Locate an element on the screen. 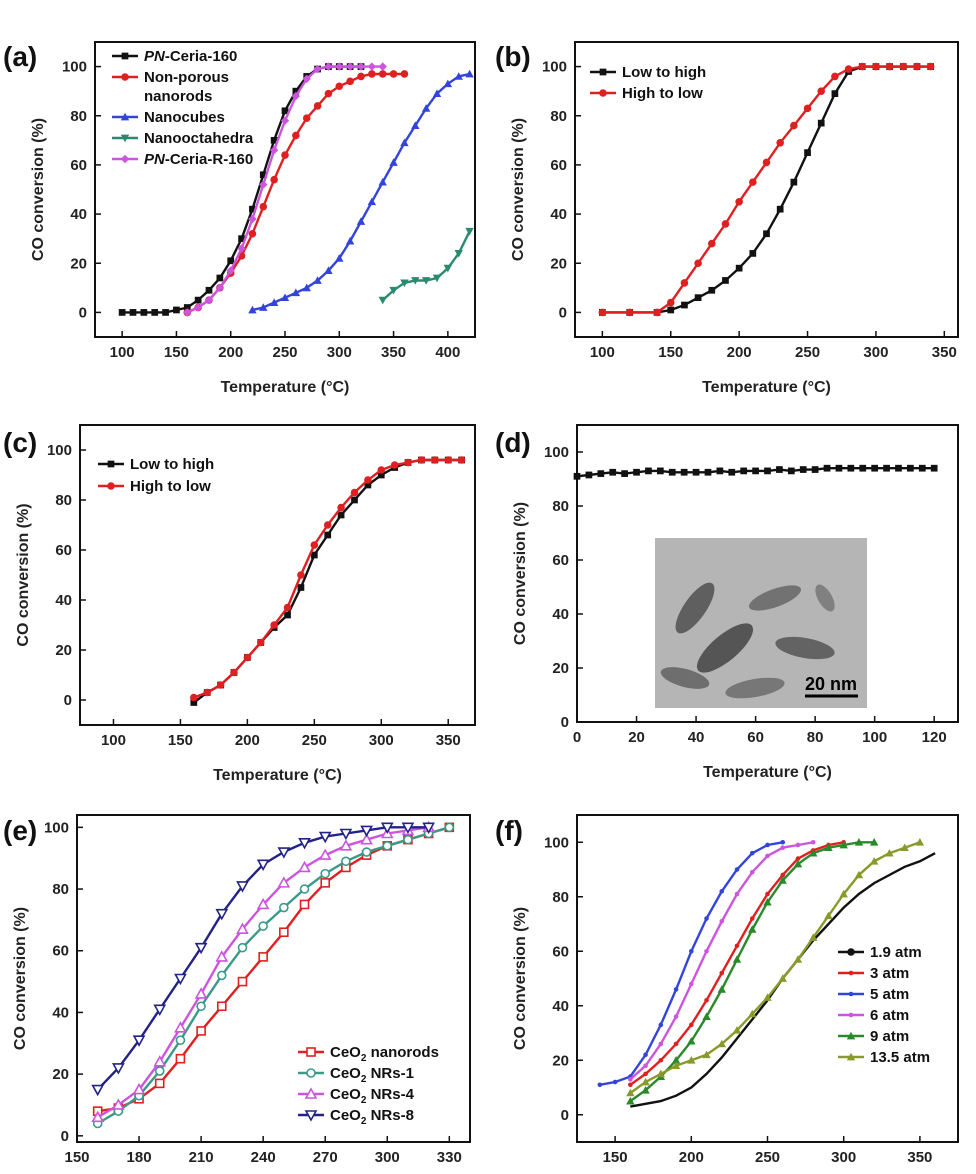  legend-label: 3 atm is located at coordinates (889, 973).